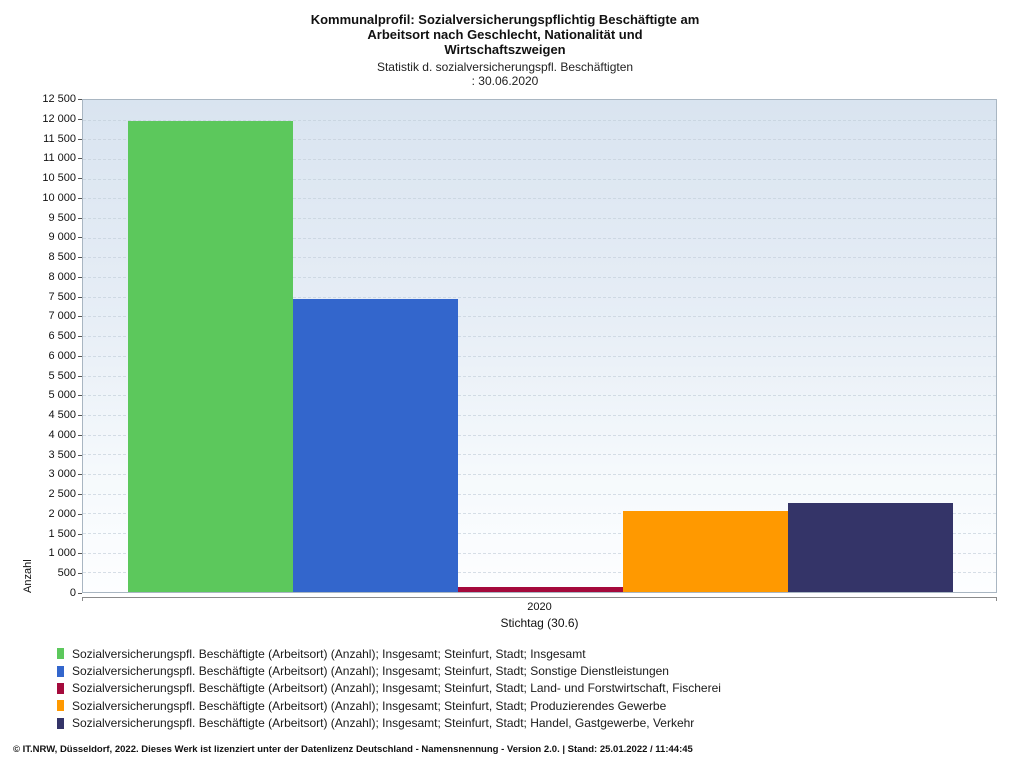 This screenshot has height=768, width=1024. I want to click on y-tick-label: 10 000, so click(59, 197).